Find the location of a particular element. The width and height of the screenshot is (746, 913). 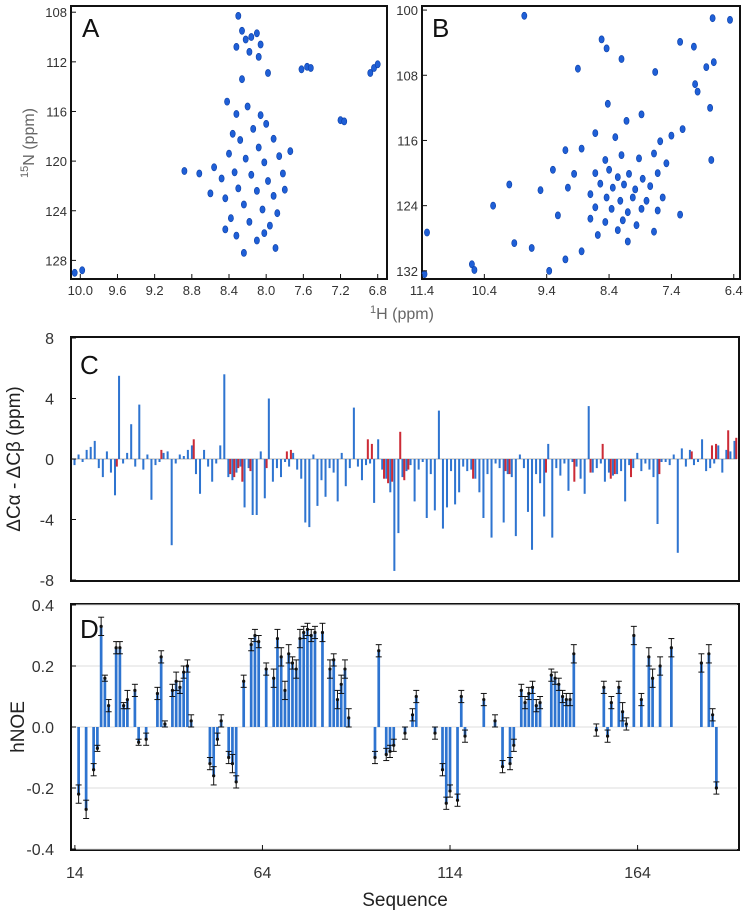

x-tick-label: 11.4 is located at coordinates (422, 290).